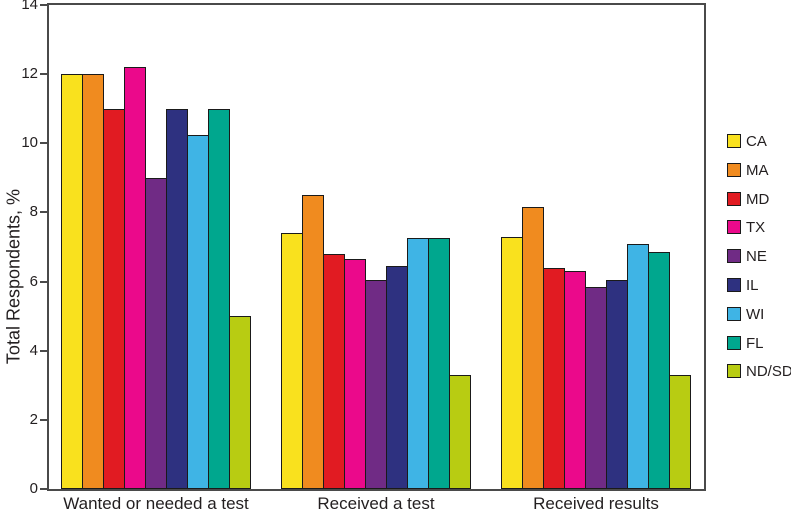 This screenshot has width=791, height=516. I want to click on y-tick-label: 10, so click(29, 143).